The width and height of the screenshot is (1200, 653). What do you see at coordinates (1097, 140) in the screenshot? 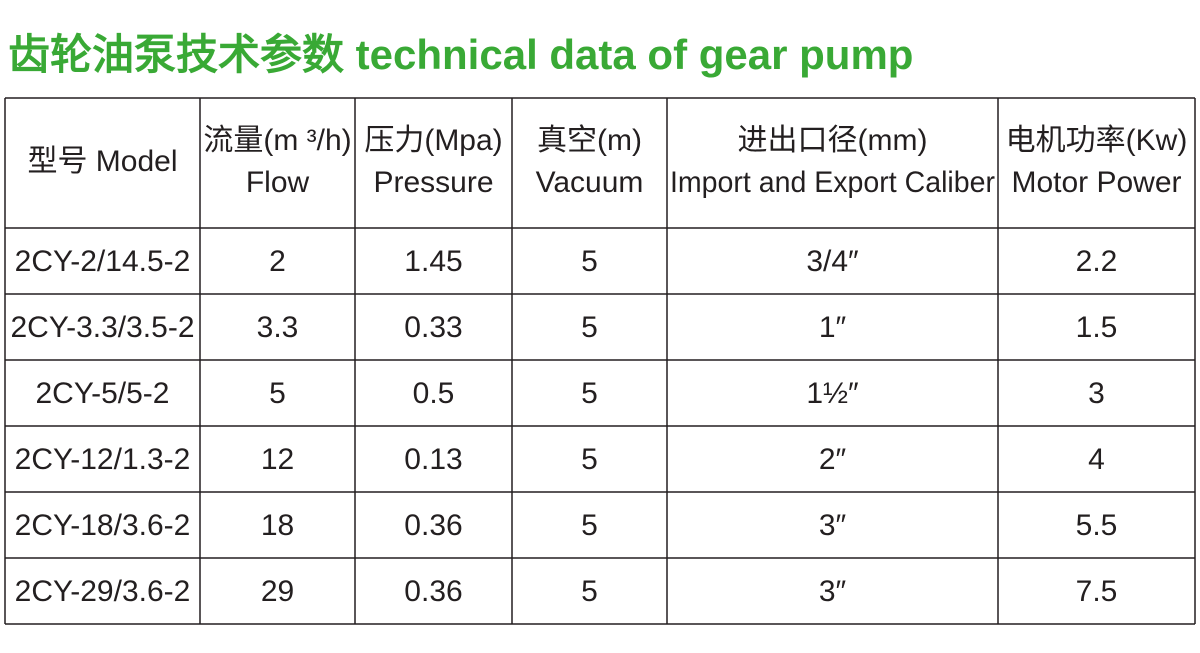
I see `header-text: 电机功率(Kw)` at bounding box center [1097, 140].